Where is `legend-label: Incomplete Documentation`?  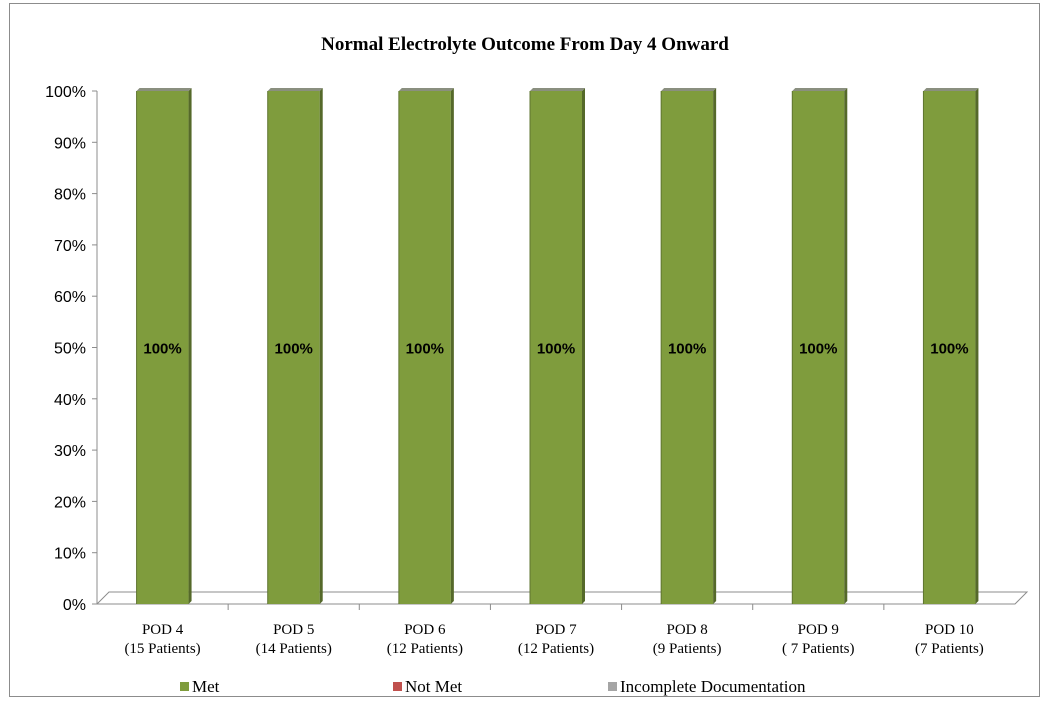
legend-label: Incomplete Documentation is located at coordinates (713, 686).